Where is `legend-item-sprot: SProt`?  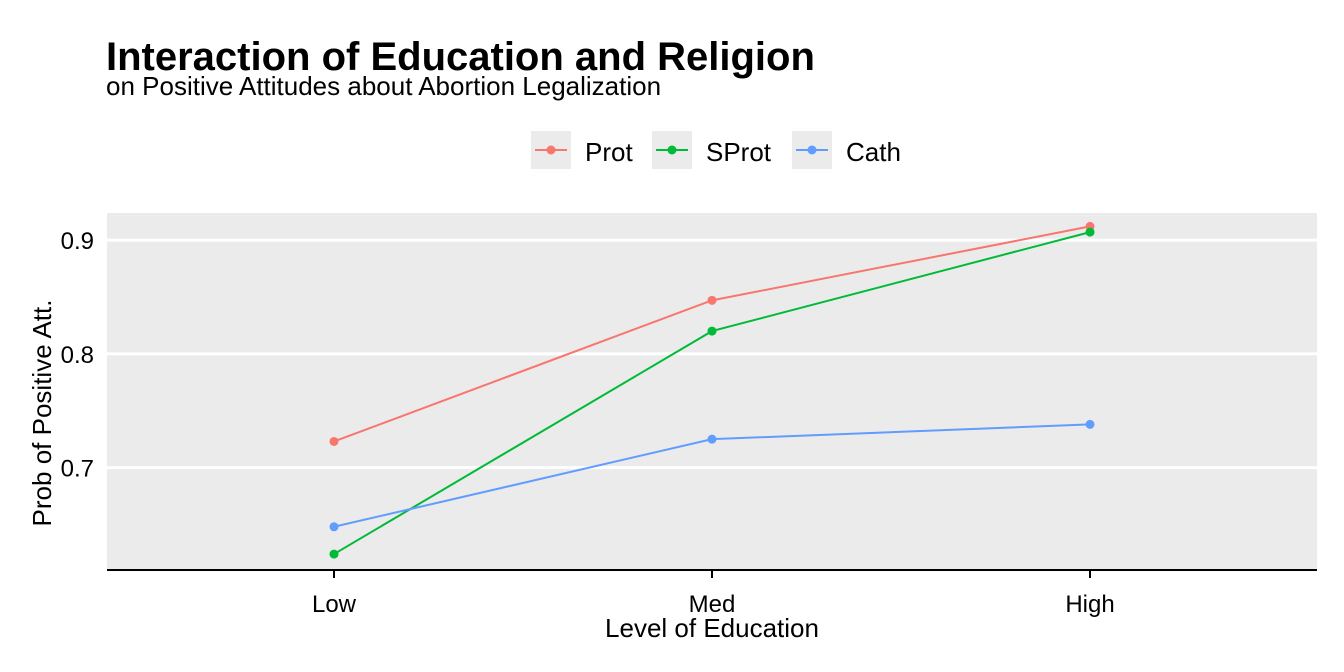
legend-item-sprot: SProt is located at coordinates (712, 150).